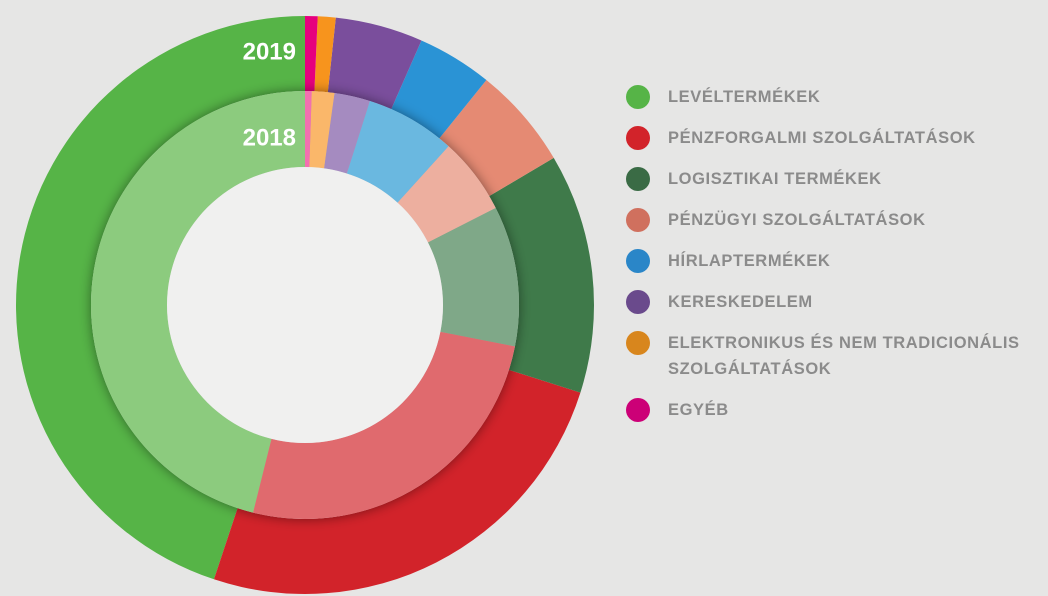  I want to click on legend-item: LOGISZTIKAI TERMÉKEK, so click(835, 179).